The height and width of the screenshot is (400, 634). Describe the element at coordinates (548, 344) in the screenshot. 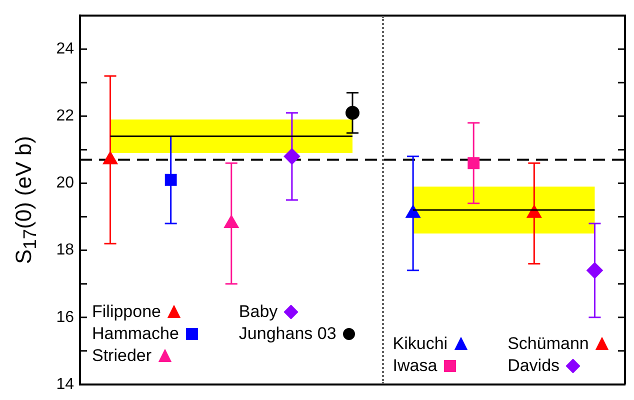

I see `legend-label: Schümann` at that location.